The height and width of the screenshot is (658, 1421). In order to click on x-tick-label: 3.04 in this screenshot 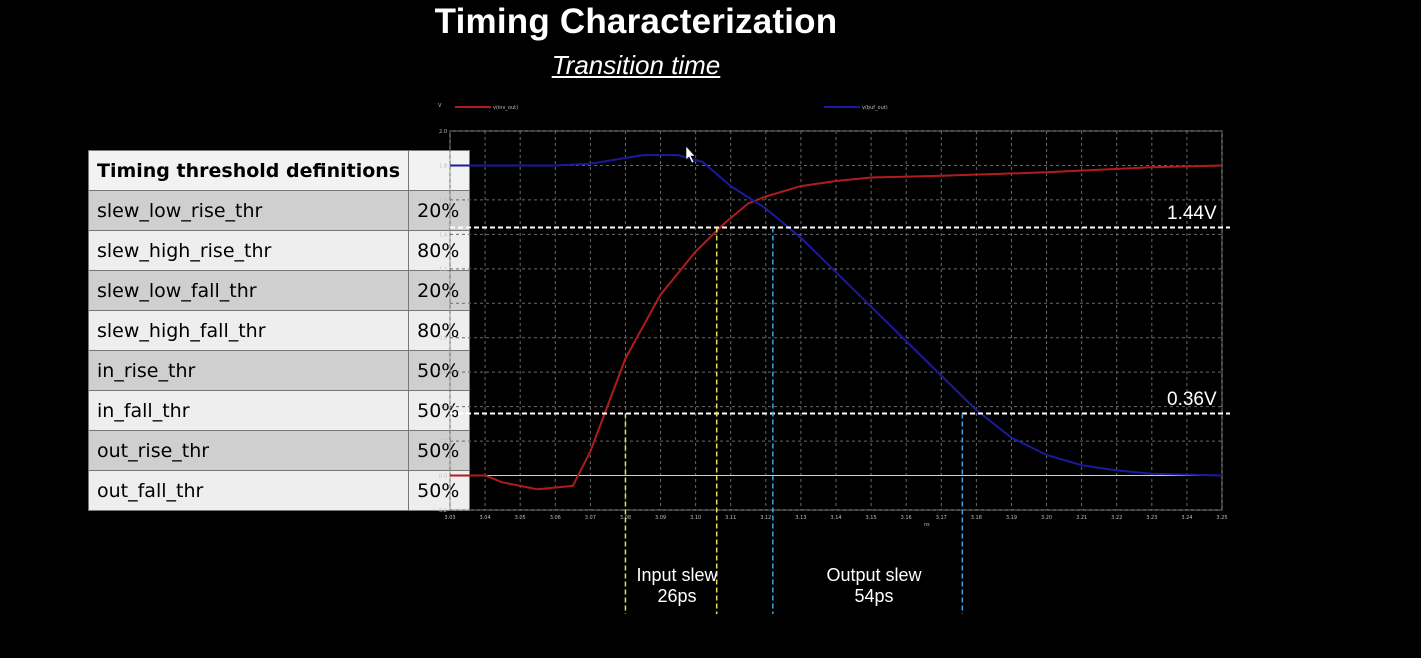, I will do `click(485, 518)`.